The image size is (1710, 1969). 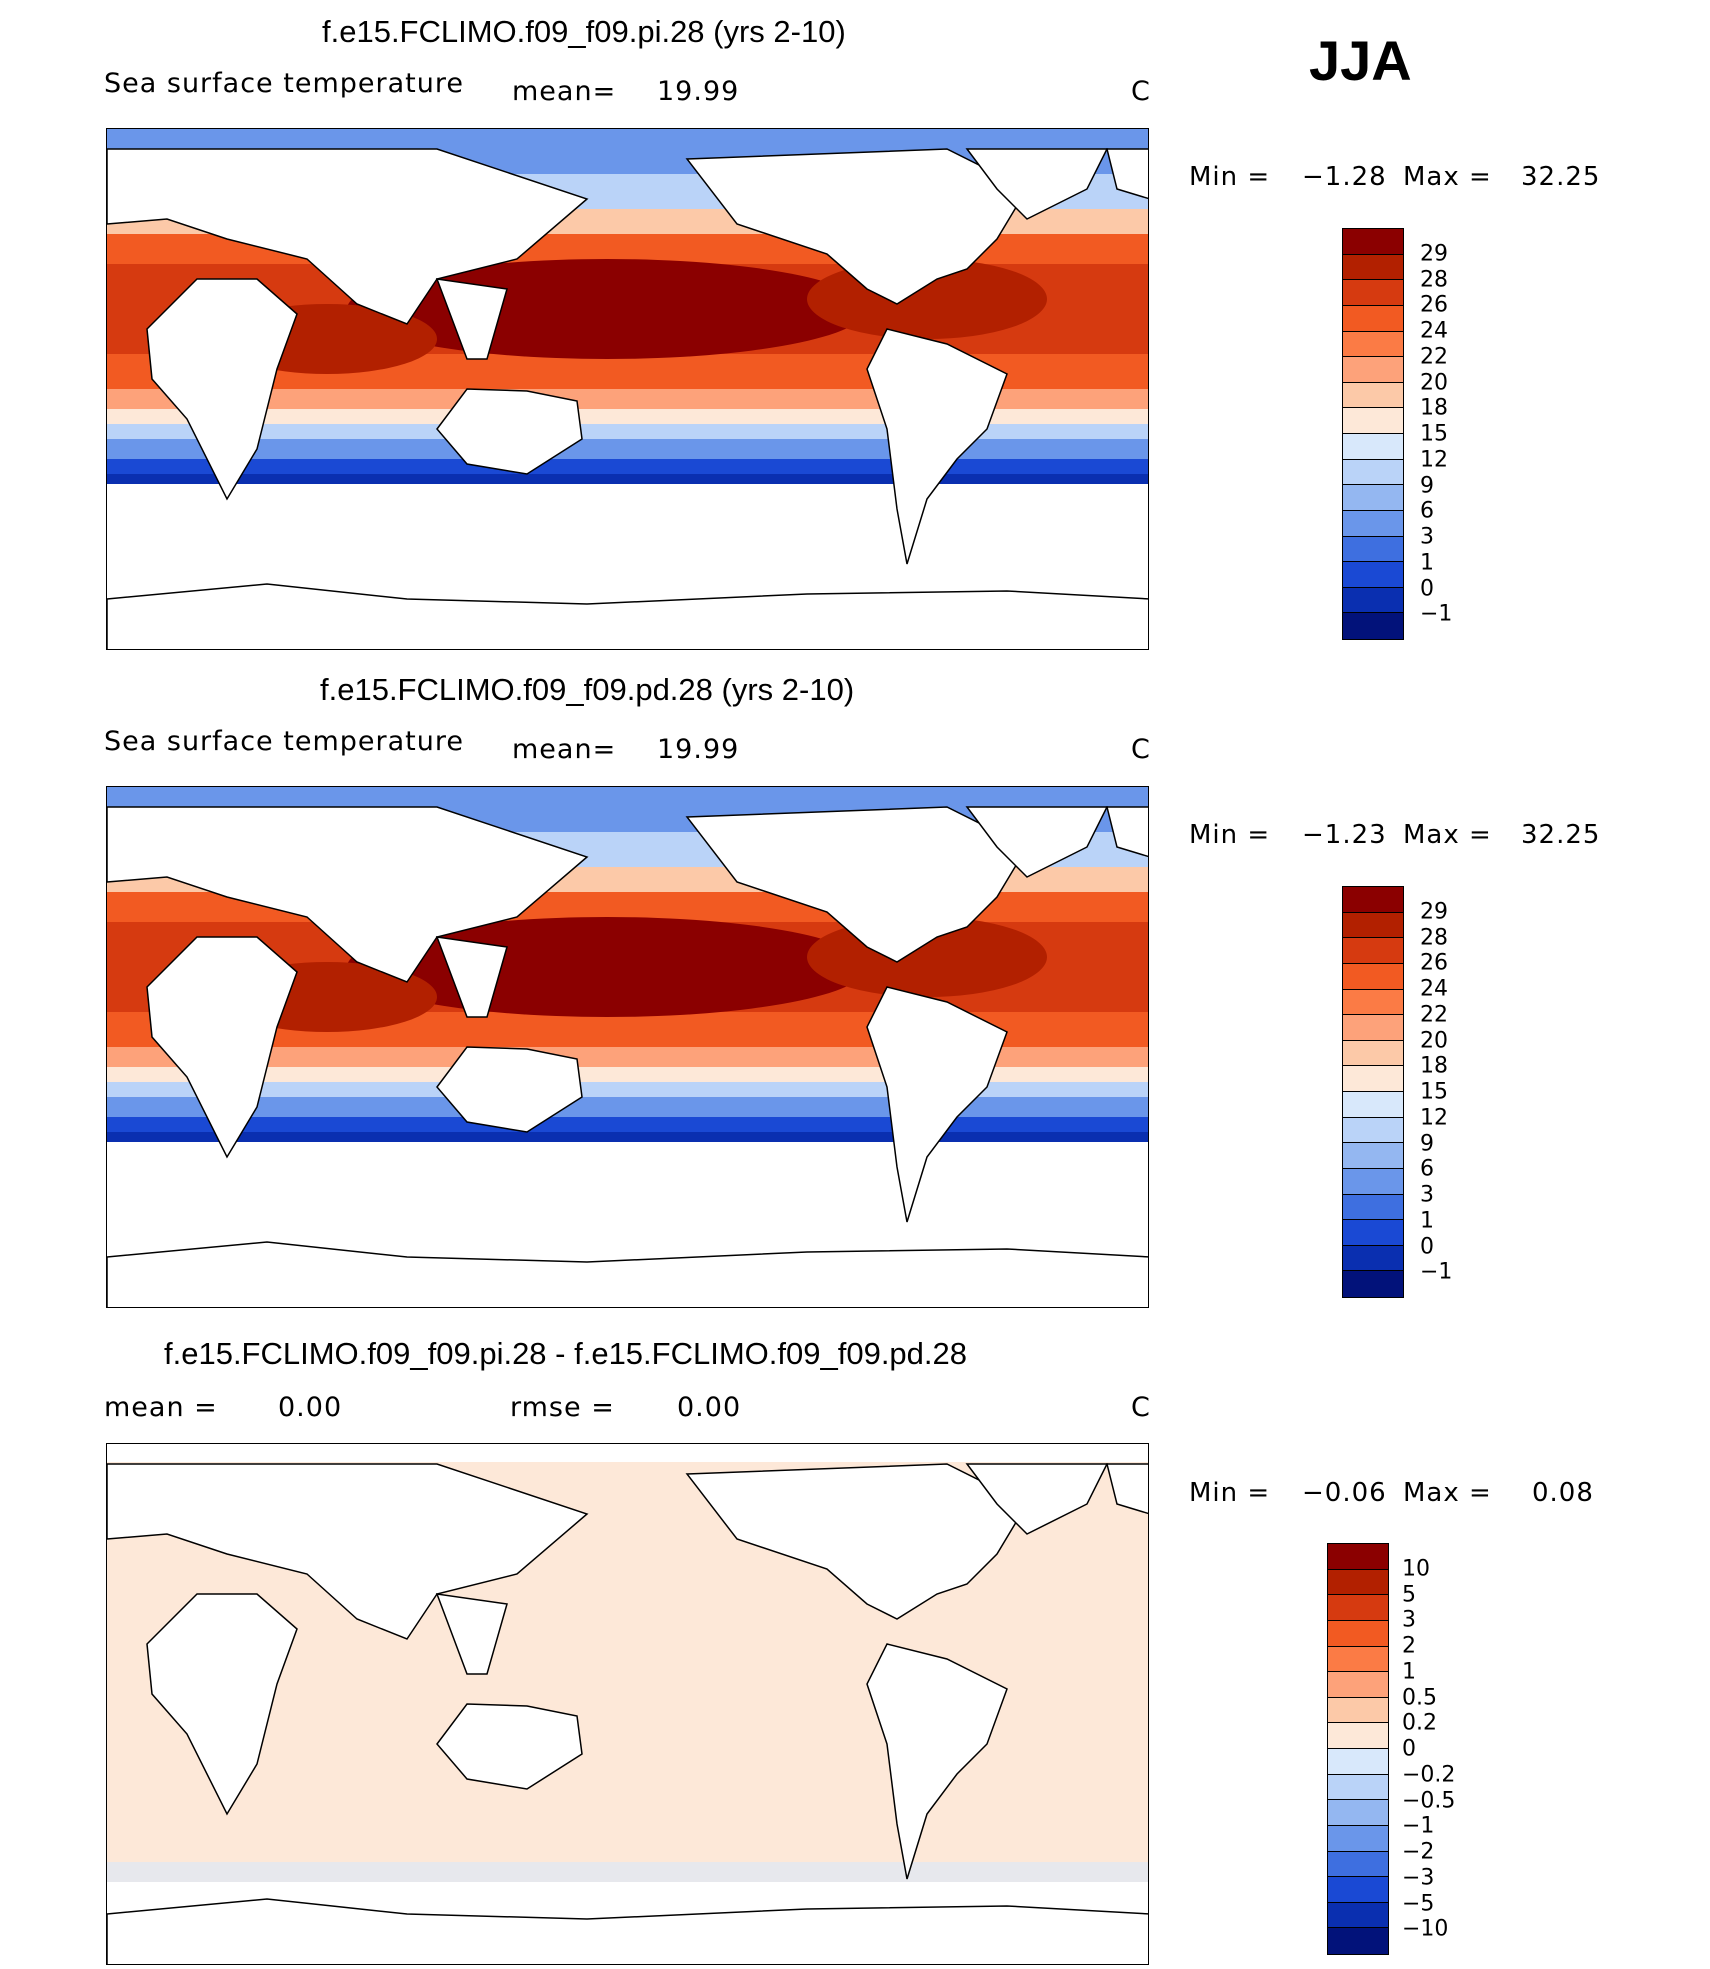 What do you see at coordinates (1447, 1493) in the screenshot?
I see `panel3-max-label: Max =` at bounding box center [1447, 1493].